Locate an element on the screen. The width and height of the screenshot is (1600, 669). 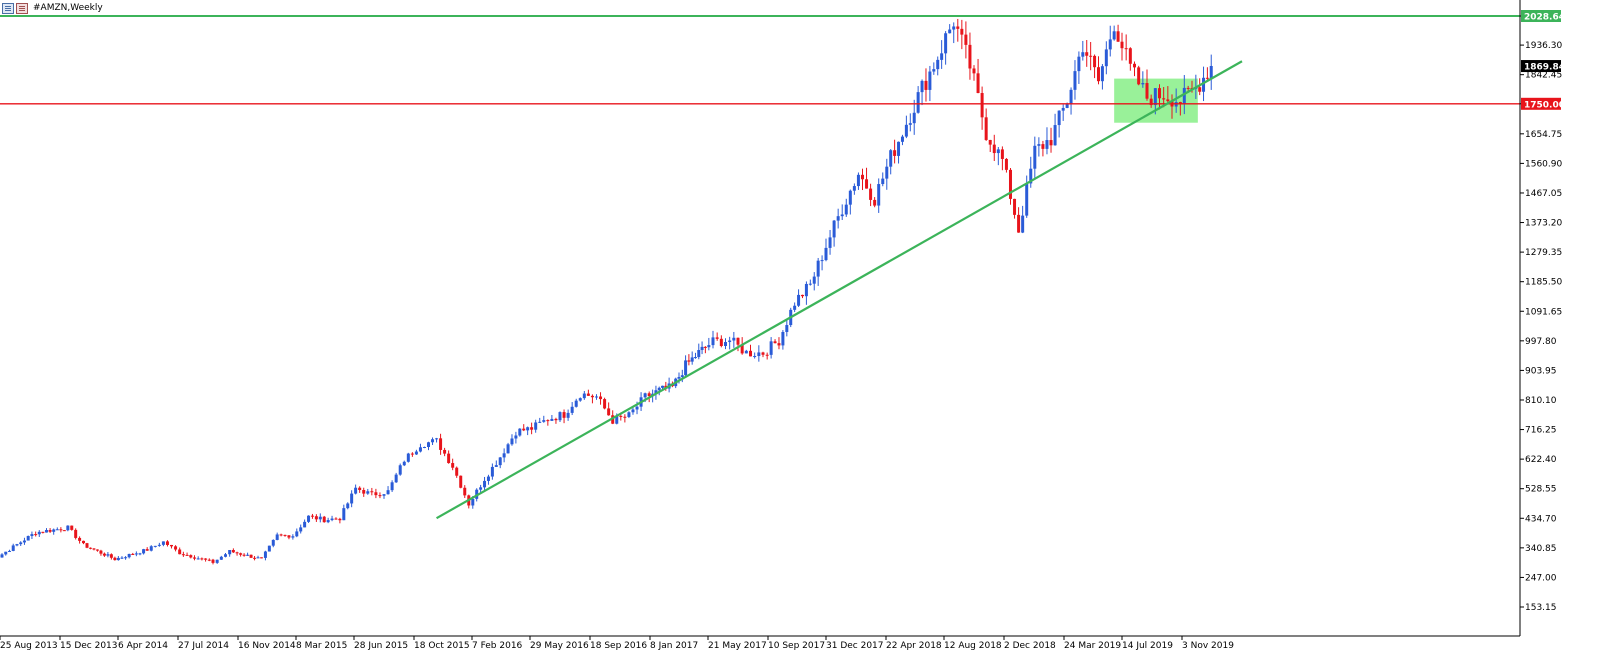
chart-title-bar: #AMZN,Weekly is located at coordinates (52, 8).